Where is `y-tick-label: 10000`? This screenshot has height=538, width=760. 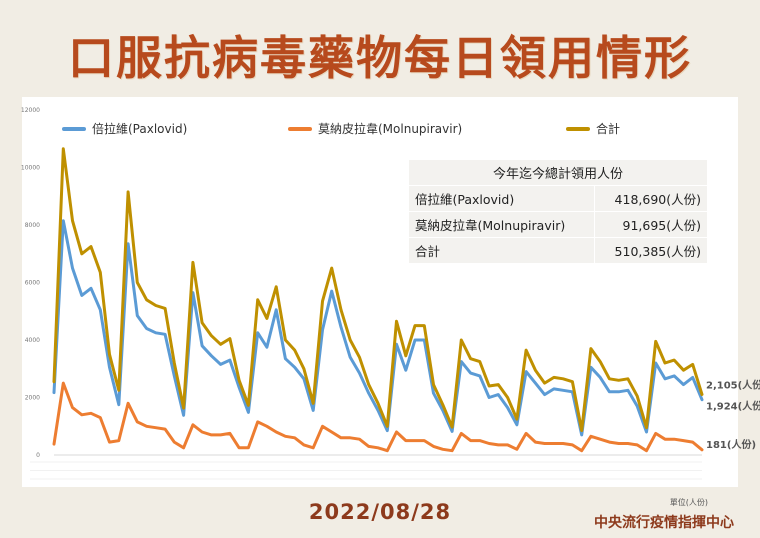
y-tick-label: 10000 is located at coordinates (30, 168).